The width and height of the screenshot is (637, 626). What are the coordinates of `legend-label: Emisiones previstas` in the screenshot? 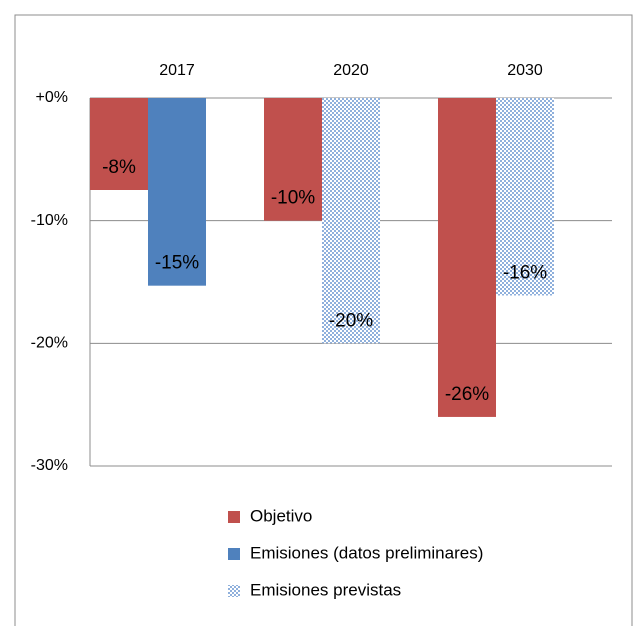 It's located at (325, 589).